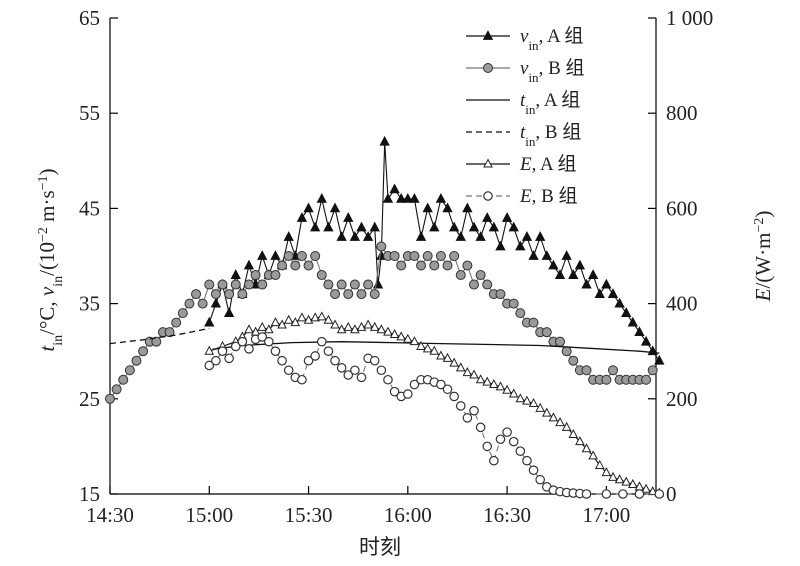 This screenshot has height=566, width=800. I want to click on right-axis: 0 200 400 600 800 1 000, so click(680, 256).